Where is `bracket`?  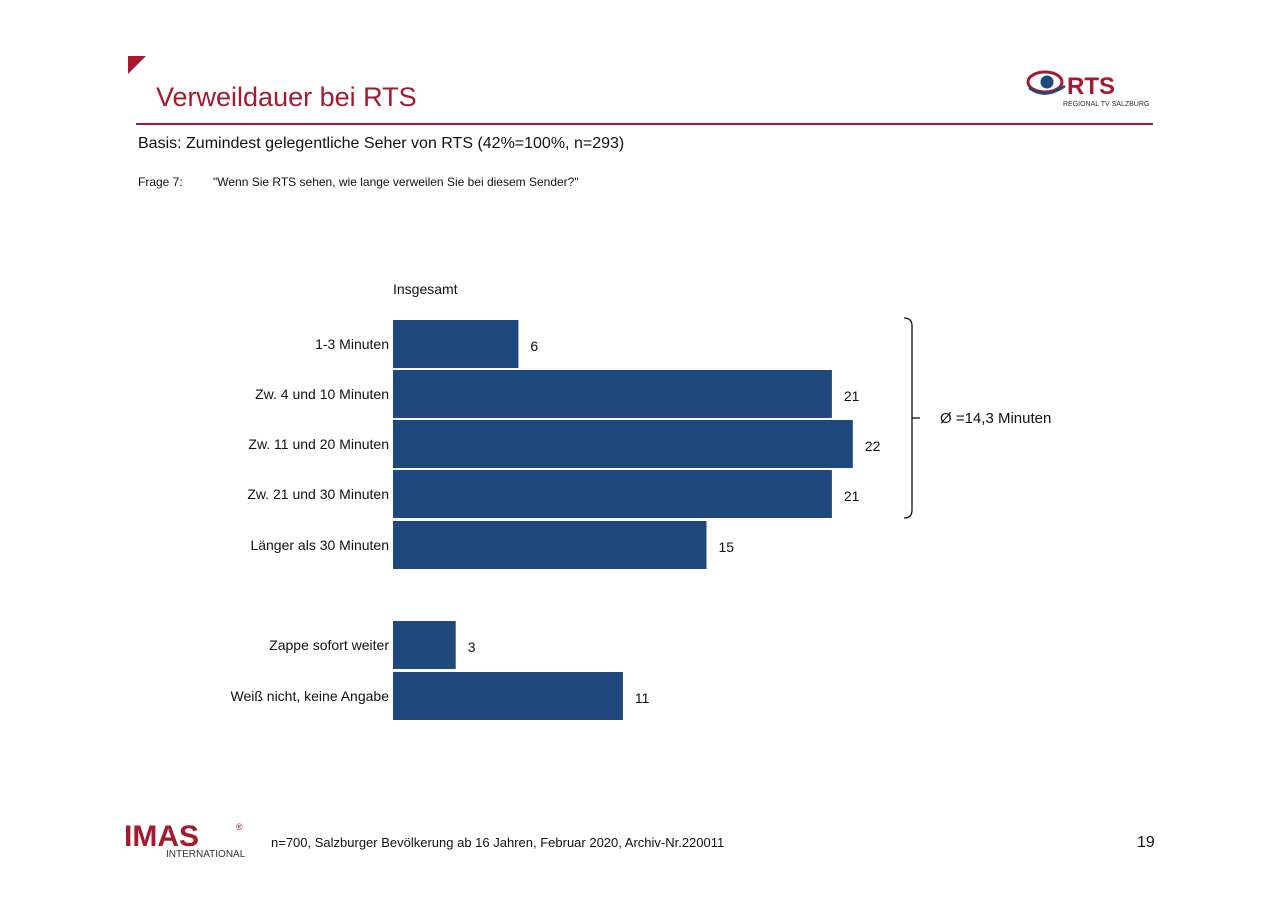 bracket is located at coordinates (908, 418).